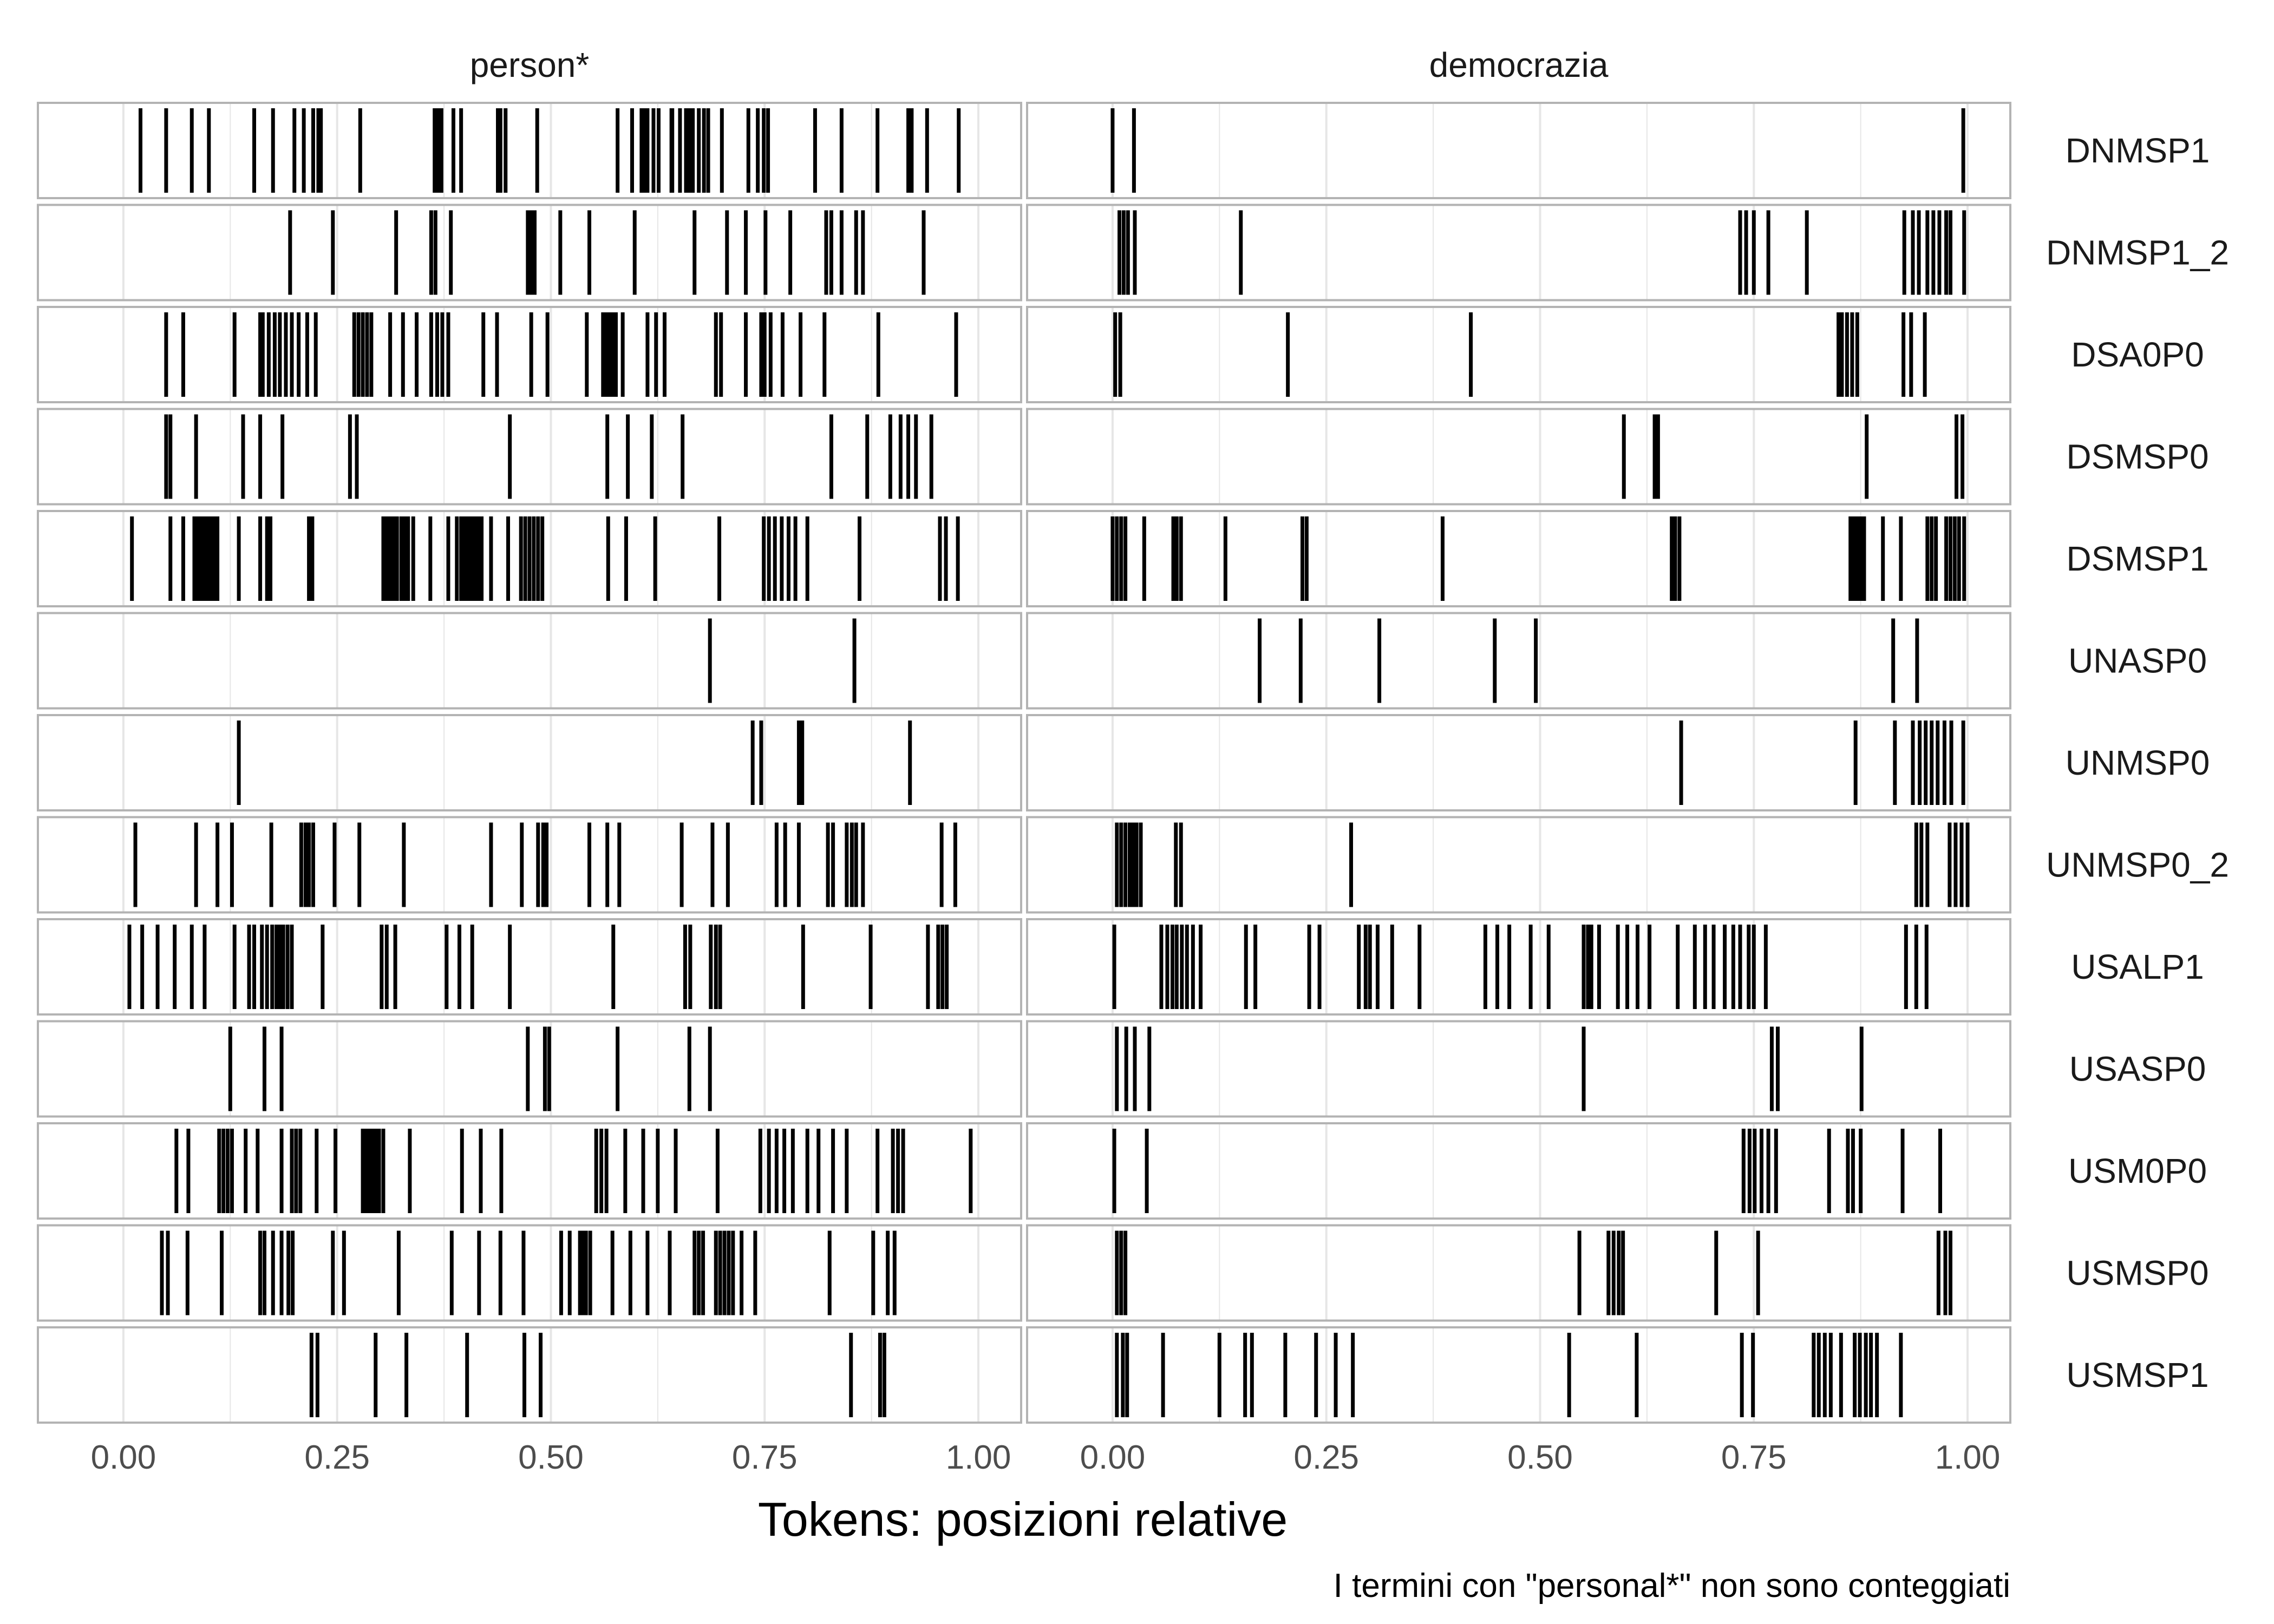 This screenshot has height=1624, width=2274. What do you see at coordinates (2137, 865) in the screenshot?
I see `row-label: UNMSP0_2` at bounding box center [2137, 865].